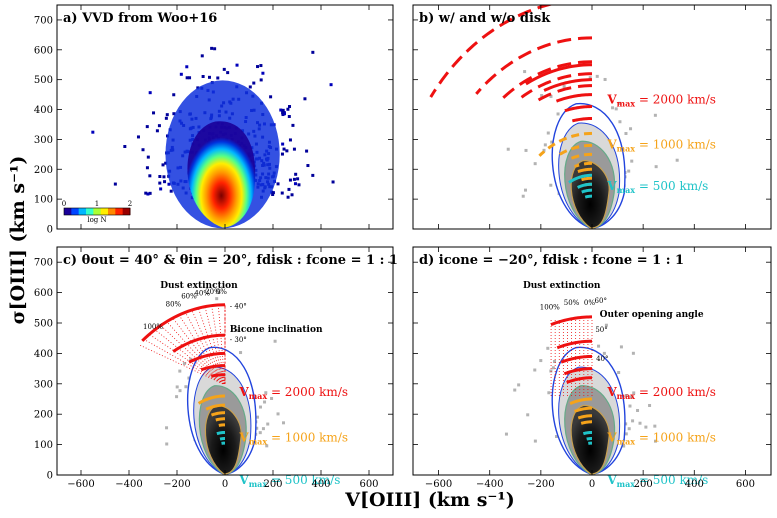  I want to click on x-tick-label: −600, so click(80, 484).